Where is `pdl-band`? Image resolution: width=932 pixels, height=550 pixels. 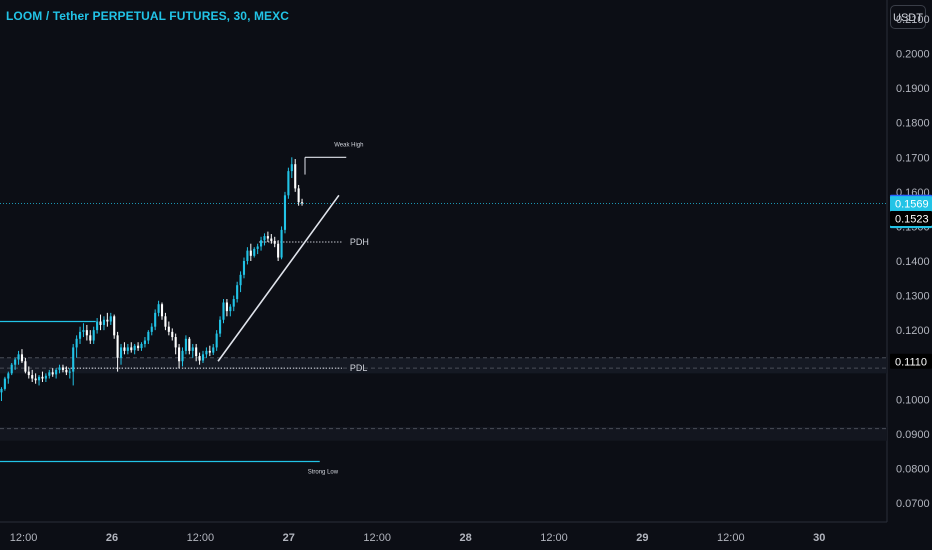
pdl-band is located at coordinates (443, 365).